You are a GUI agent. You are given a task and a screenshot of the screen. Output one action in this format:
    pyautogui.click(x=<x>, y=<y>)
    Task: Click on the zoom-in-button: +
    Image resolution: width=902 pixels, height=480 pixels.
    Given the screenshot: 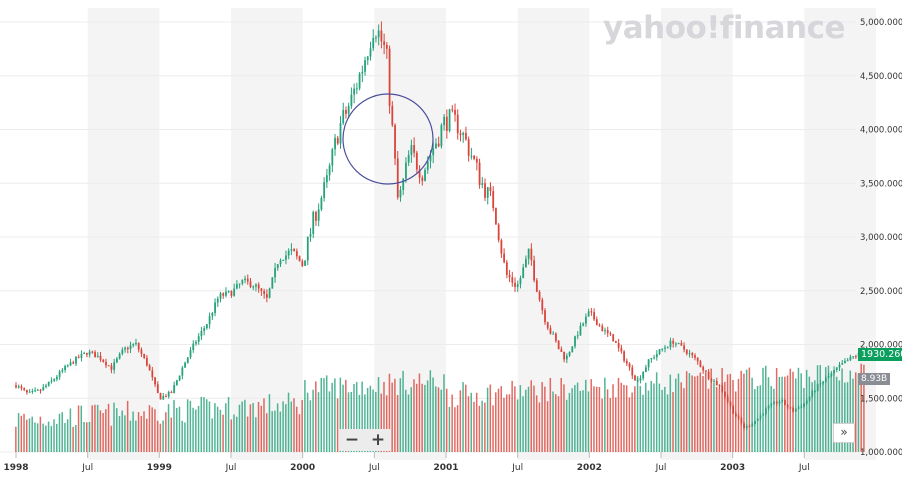 What is the action you would take?
    pyautogui.click(x=378, y=440)
    